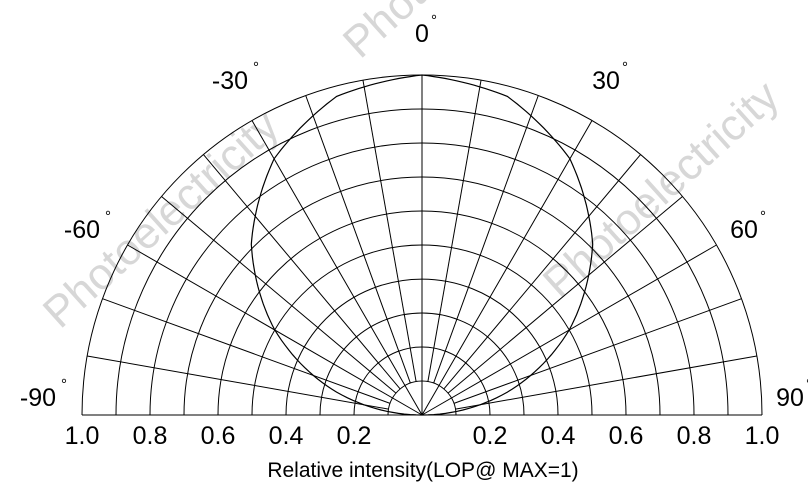  What do you see at coordinates (606, 81) in the screenshot?
I see `angle-tick-label: 30` at bounding box center [606, 81].